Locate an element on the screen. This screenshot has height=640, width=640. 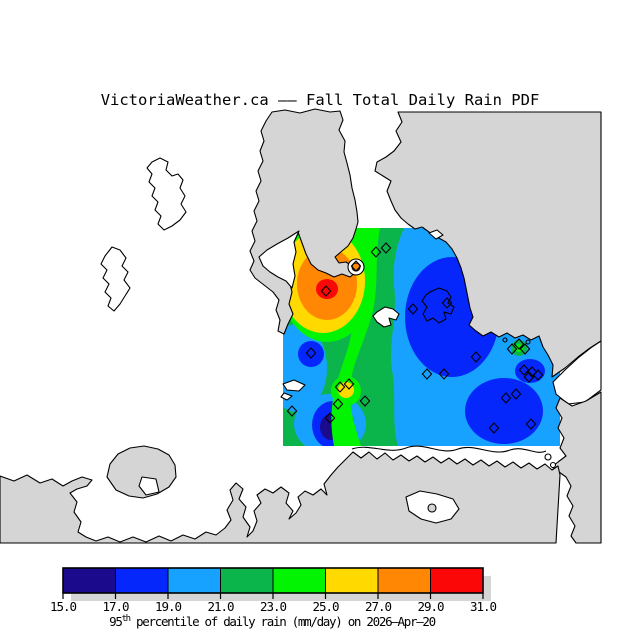
station-markers is located at coordinates (415, 338).